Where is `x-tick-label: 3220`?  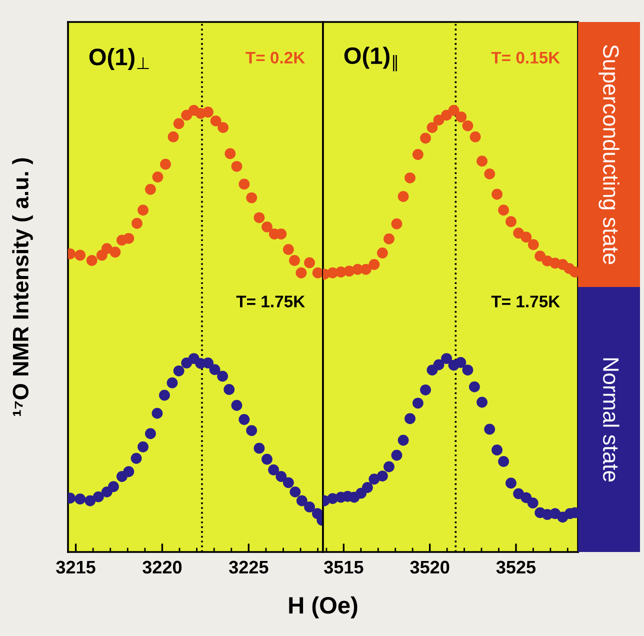
x-tick-label: 3220 is located at coordinates (162, 567).